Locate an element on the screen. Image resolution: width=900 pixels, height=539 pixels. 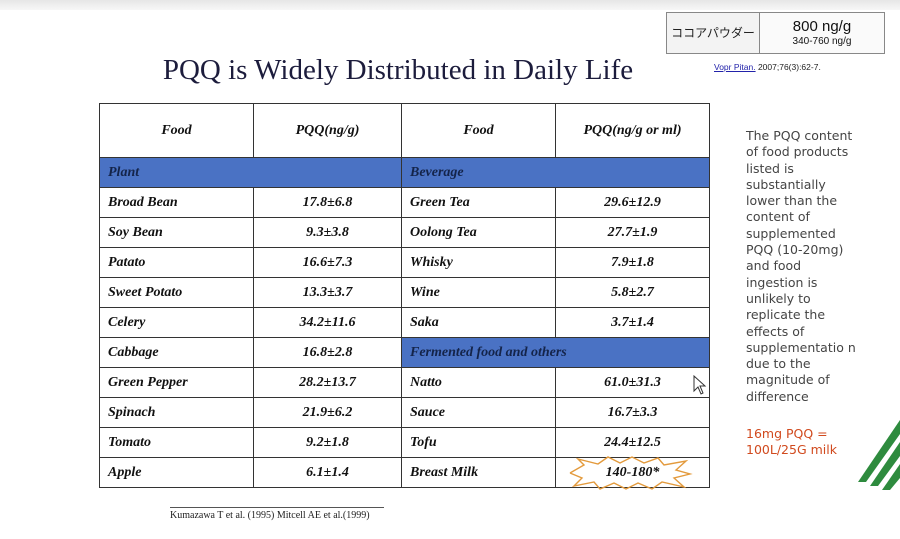
table-row: Celery 34.2±11.6 Saka 3.7±1.4 is located at coordinates (404, 322).